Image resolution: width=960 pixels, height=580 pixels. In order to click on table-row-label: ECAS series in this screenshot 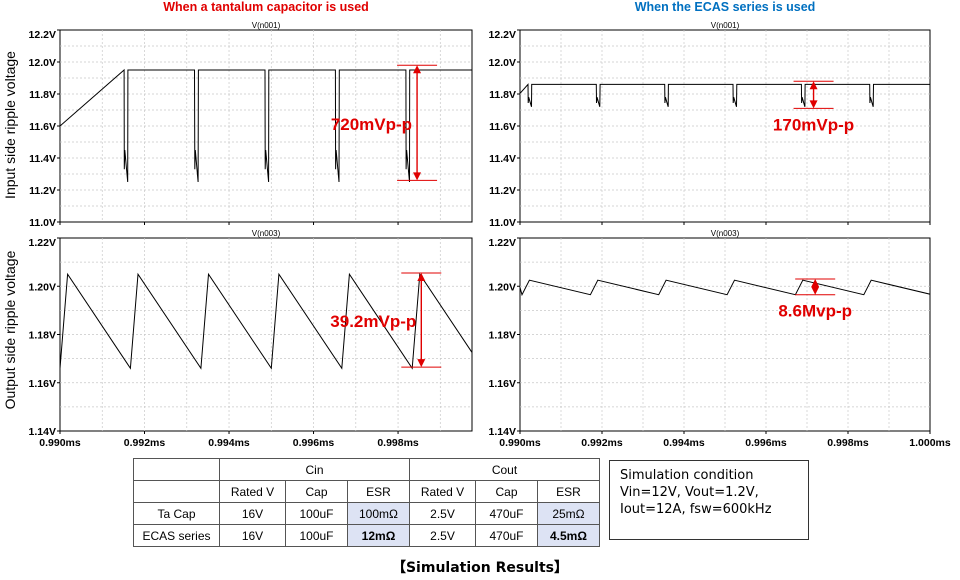, I will do `click(176, 535)`.